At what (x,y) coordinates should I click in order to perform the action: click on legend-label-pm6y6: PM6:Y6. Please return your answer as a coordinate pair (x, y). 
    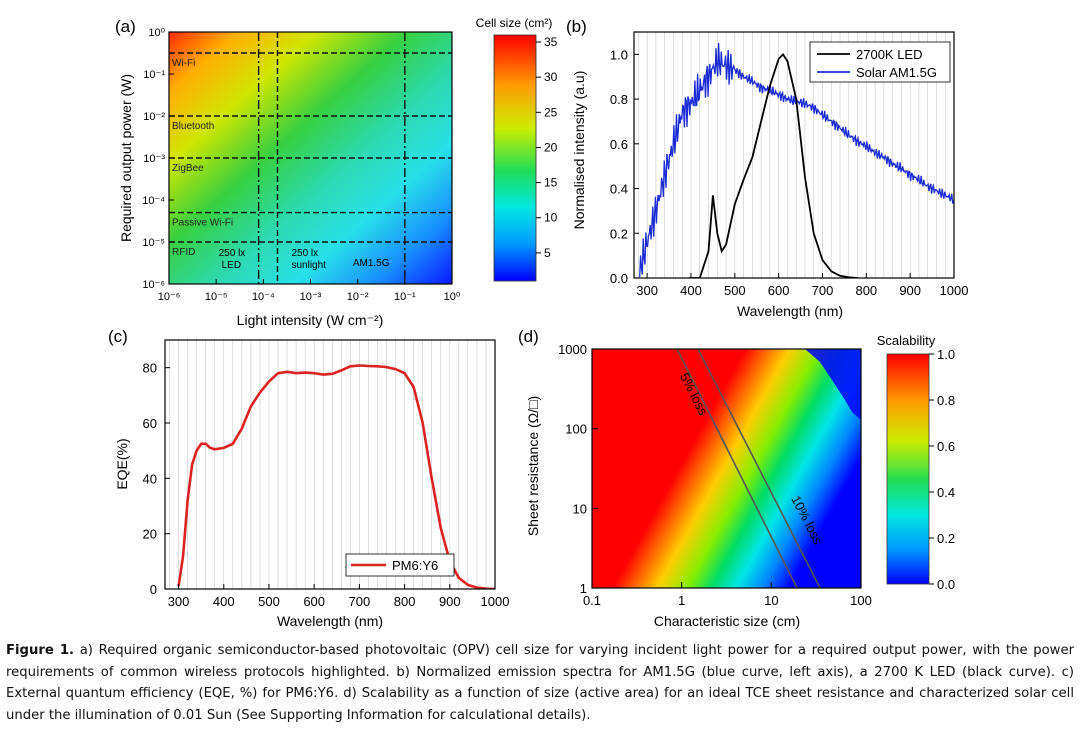
    Looking at the image, I should click on (415, 565).